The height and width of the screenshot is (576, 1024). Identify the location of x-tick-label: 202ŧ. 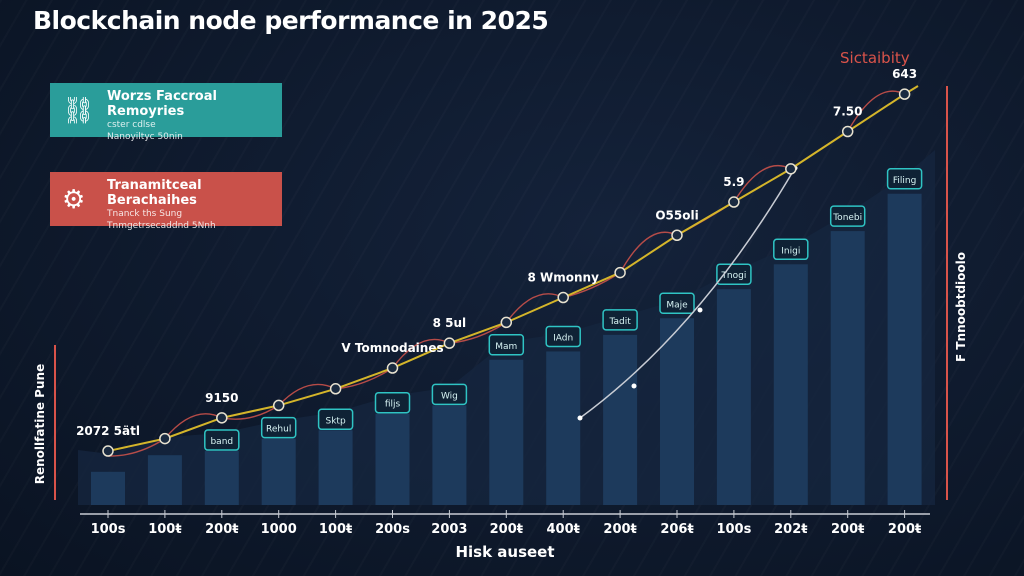
(790, 529).